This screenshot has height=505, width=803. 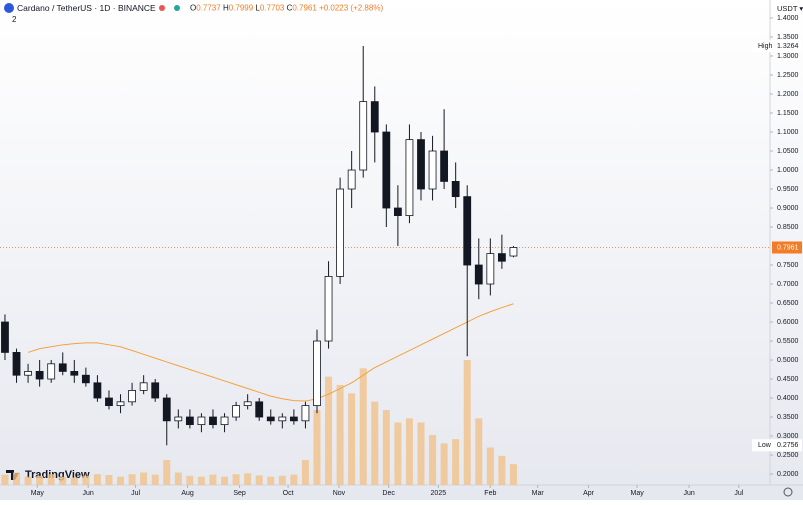 I want to click on x-tick-label: 2025, so click(x=439, y=493).